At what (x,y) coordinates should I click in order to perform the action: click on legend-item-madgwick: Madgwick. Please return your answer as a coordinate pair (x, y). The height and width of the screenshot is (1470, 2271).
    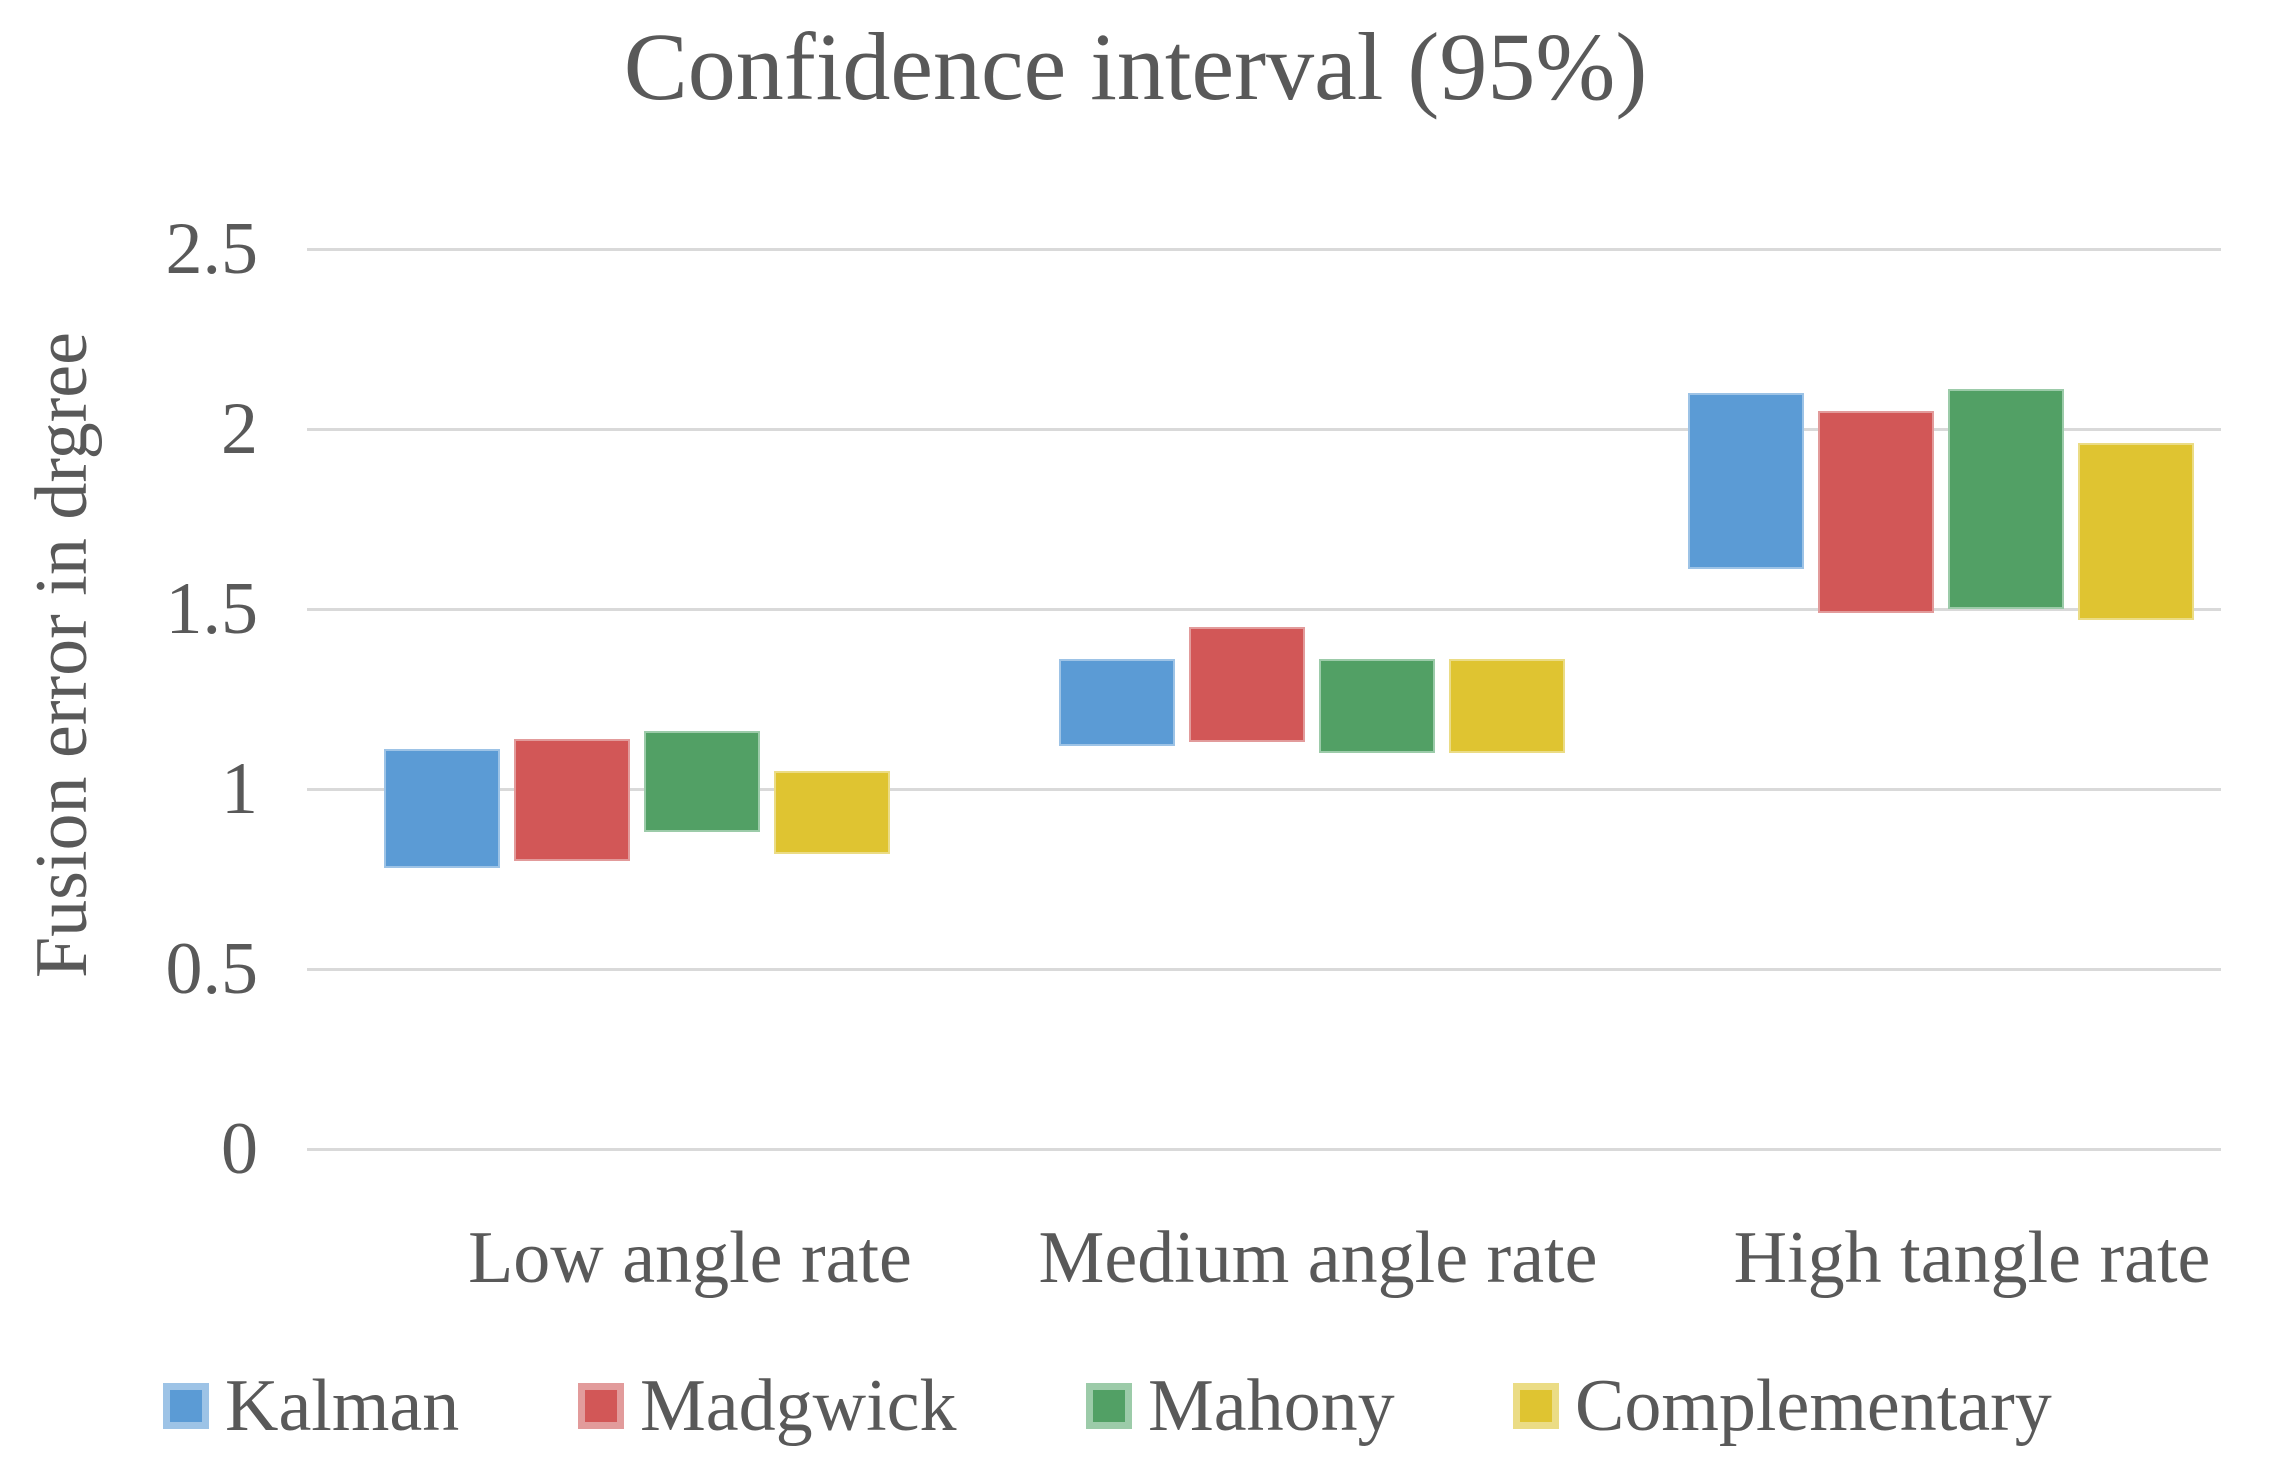
    Looking at the image, I should click on (767, 1406).